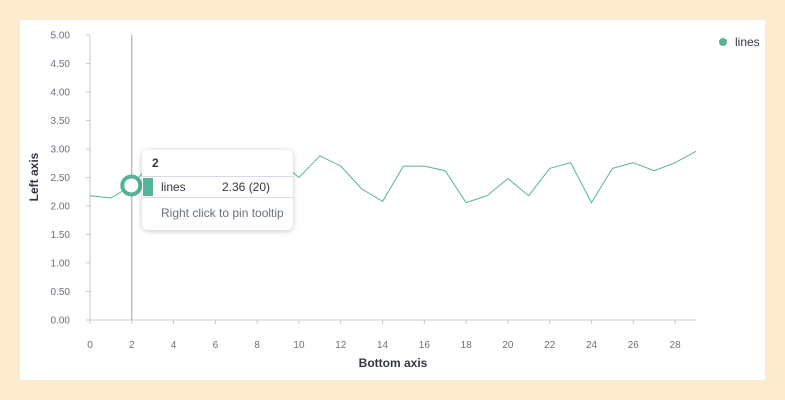  Describe the element at coordinates (34, 176) in the screenshot. I see `y-axis-title: Left axis` at that location.